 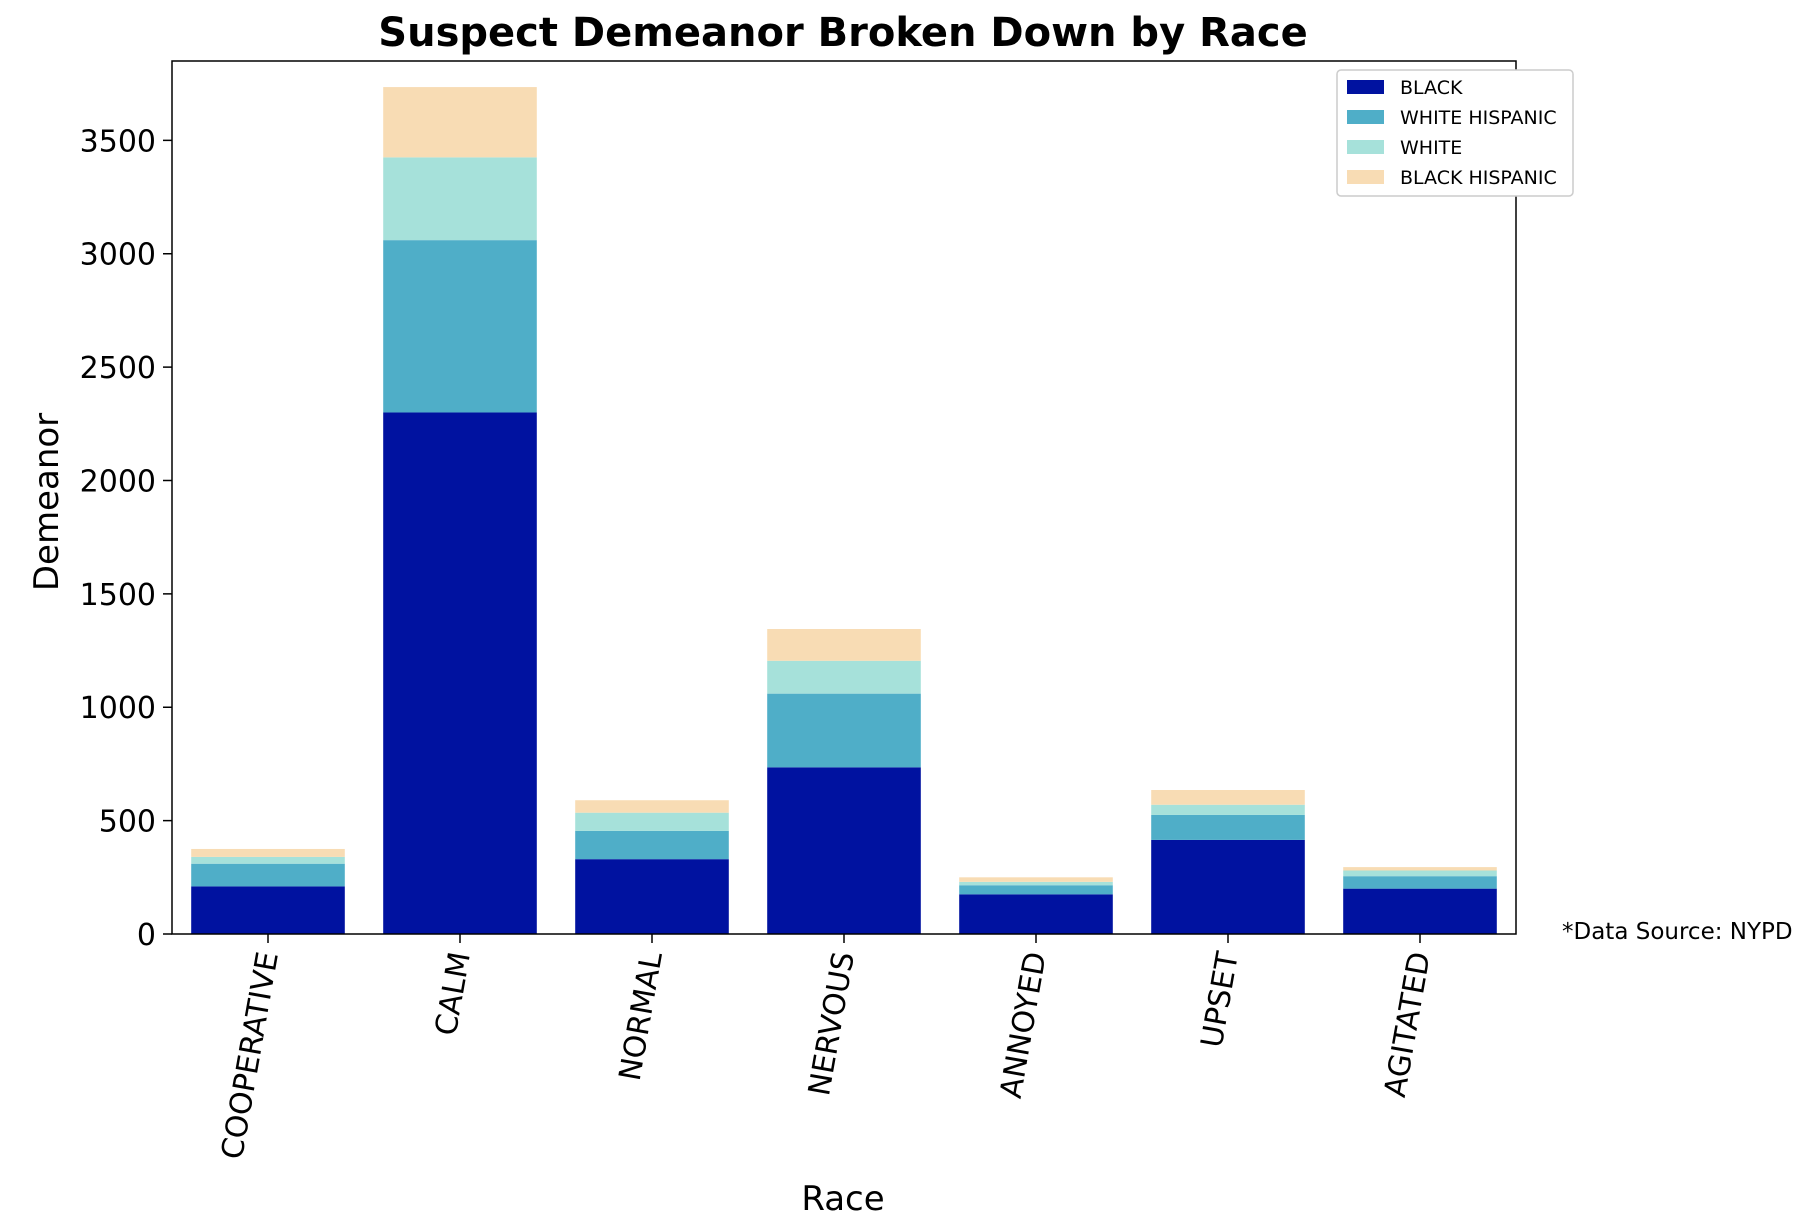 What do you see at coordinates (1228, 809) in the screenshot?
I see `bar-upset-white` at bounding box center [1228, 809].